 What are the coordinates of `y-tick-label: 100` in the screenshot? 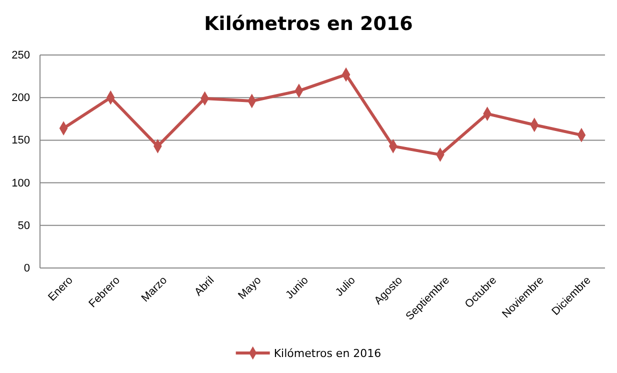 It's located at (21, 183).